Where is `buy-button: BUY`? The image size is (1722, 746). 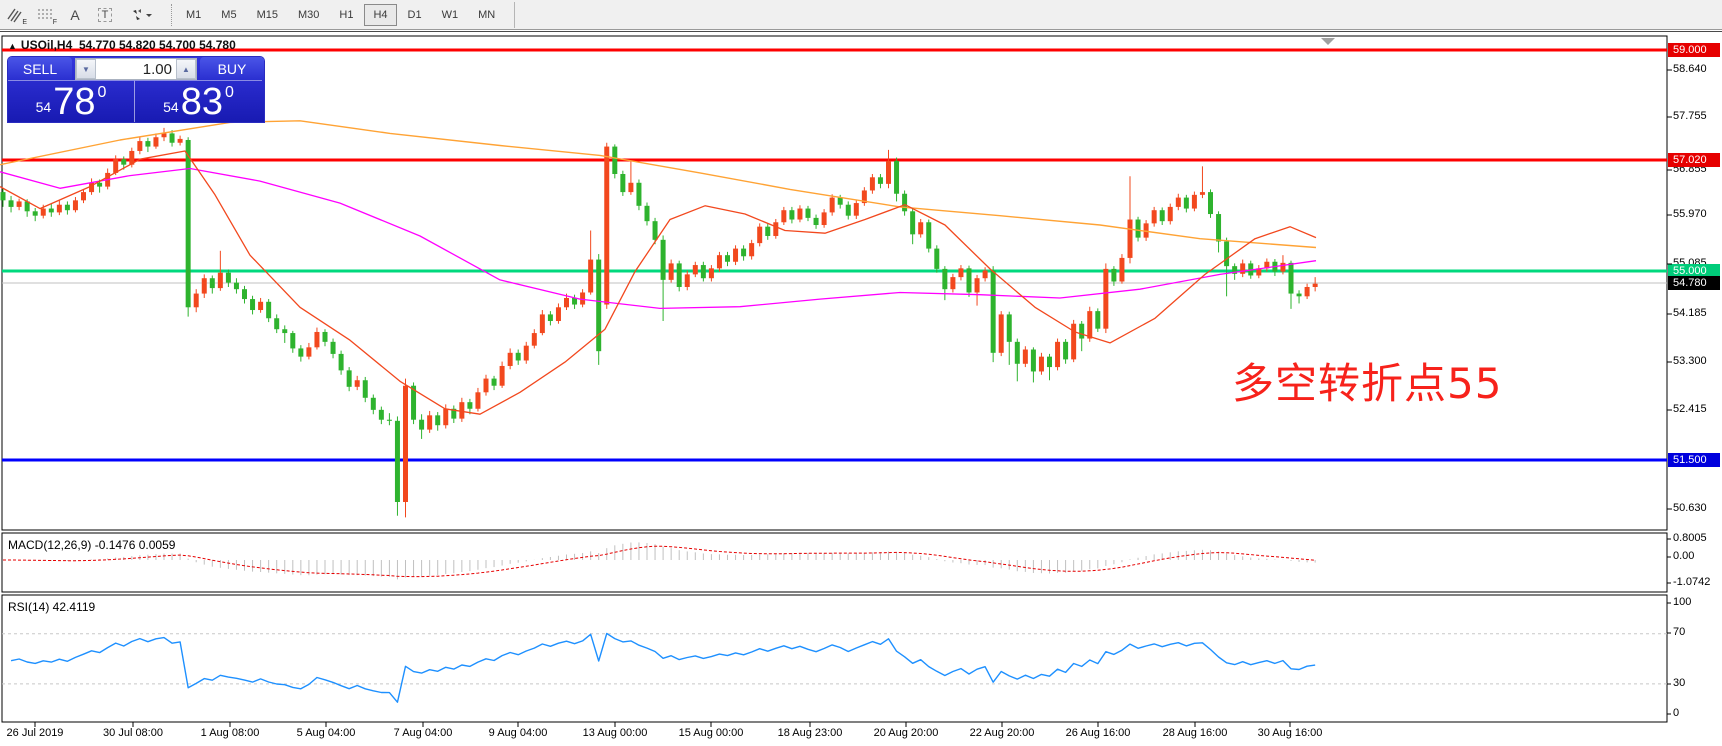
buy-button: BUY is located at coordinates (232, 68).